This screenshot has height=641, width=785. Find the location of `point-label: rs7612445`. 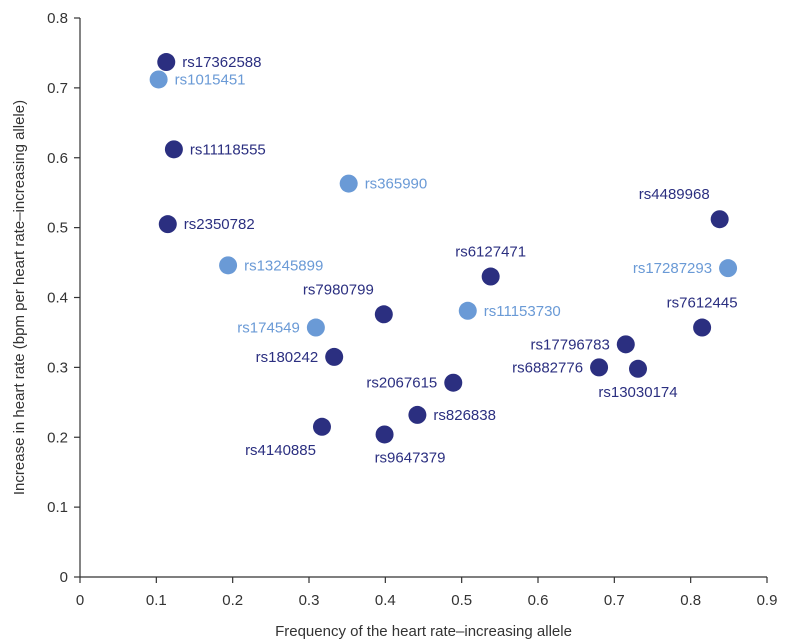

point-label: rs7612445 is located at coordinates (702, 303).